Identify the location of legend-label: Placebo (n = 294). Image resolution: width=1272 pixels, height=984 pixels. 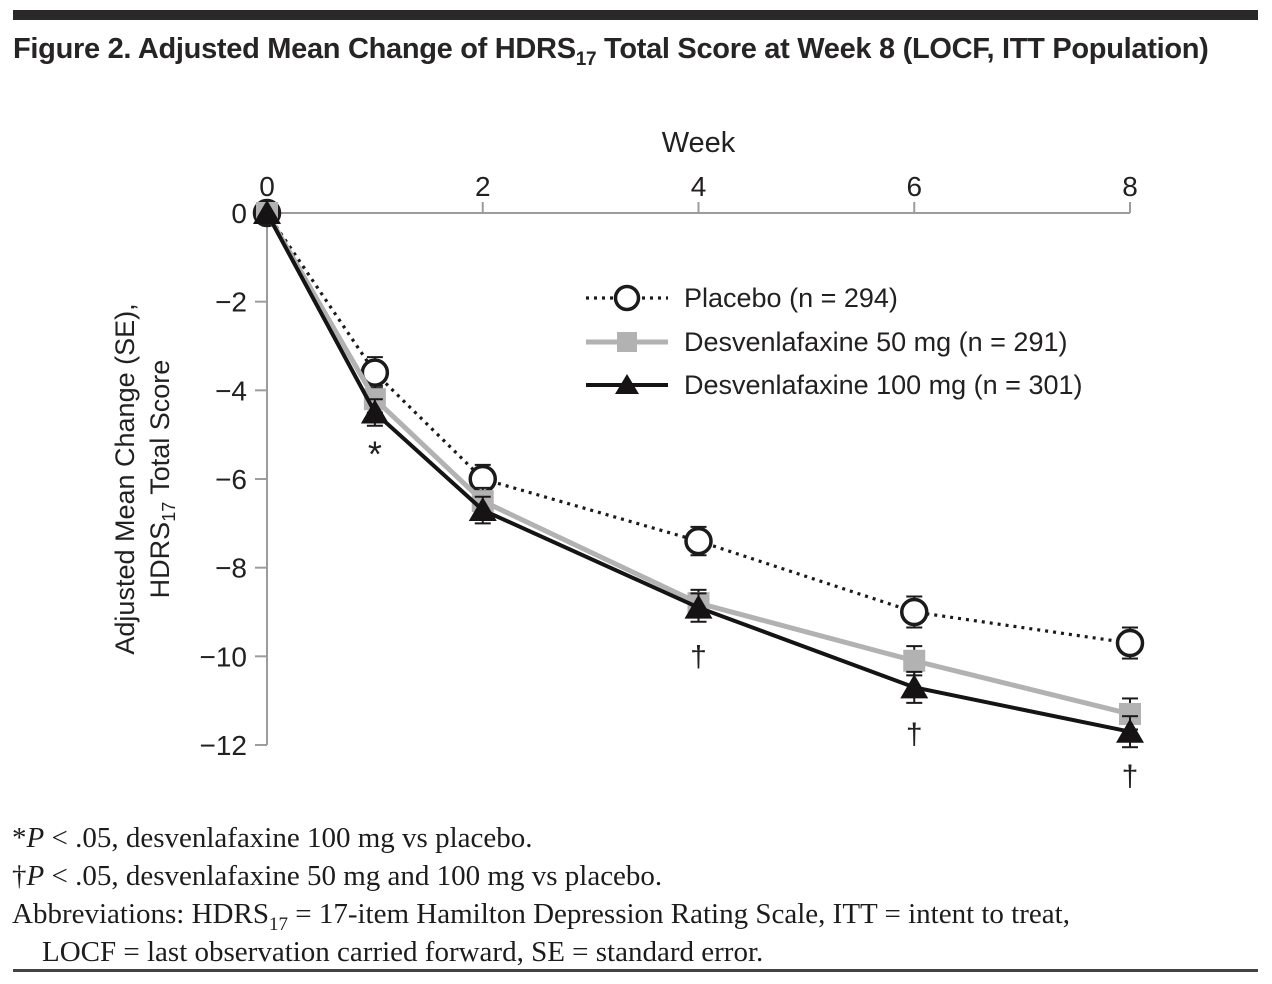
(791, 298).